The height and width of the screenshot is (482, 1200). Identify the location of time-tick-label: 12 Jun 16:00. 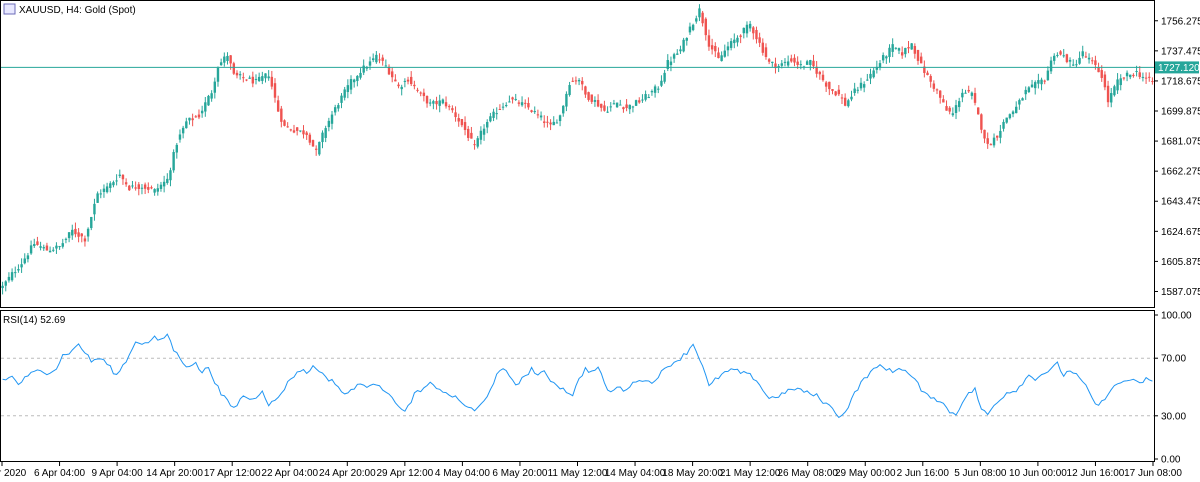
(1096, 473).